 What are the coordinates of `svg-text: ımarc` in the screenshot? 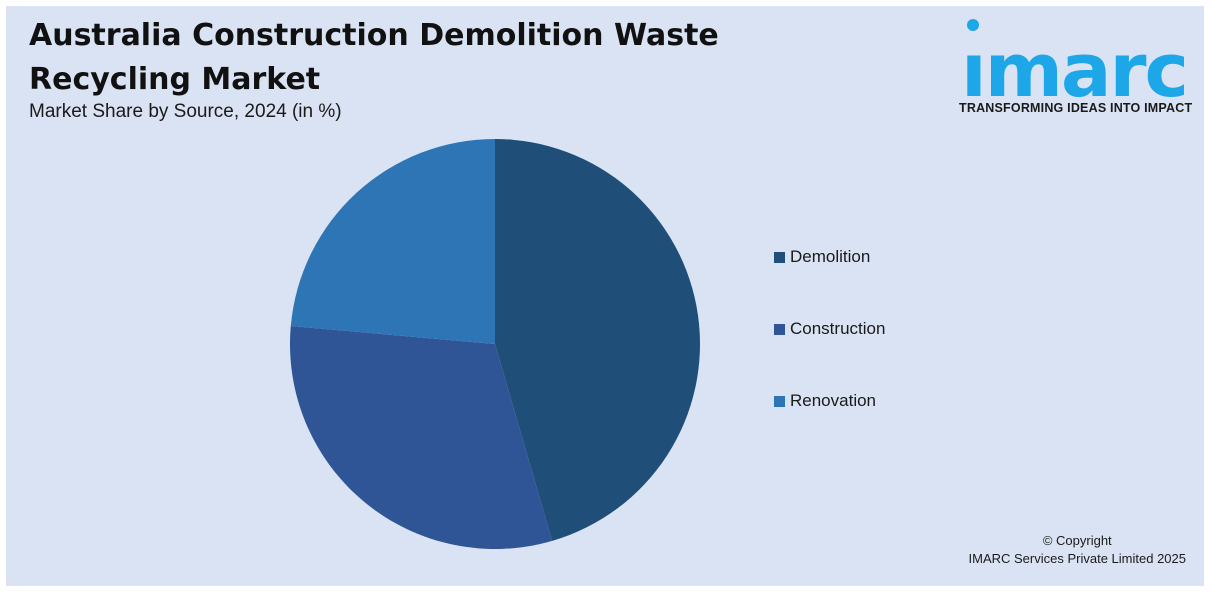 It's located at (1074, 64).